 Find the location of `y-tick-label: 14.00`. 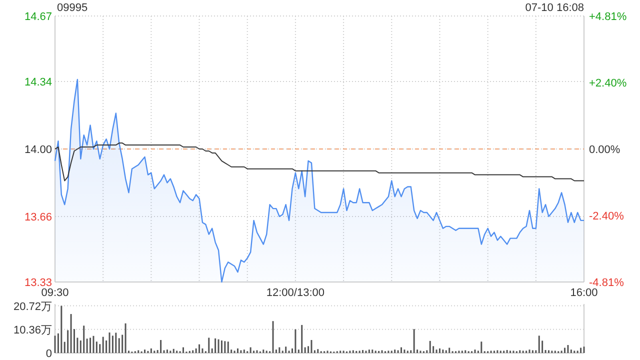

y-tick-label: 14.00 is located at coordinates (38, 150).